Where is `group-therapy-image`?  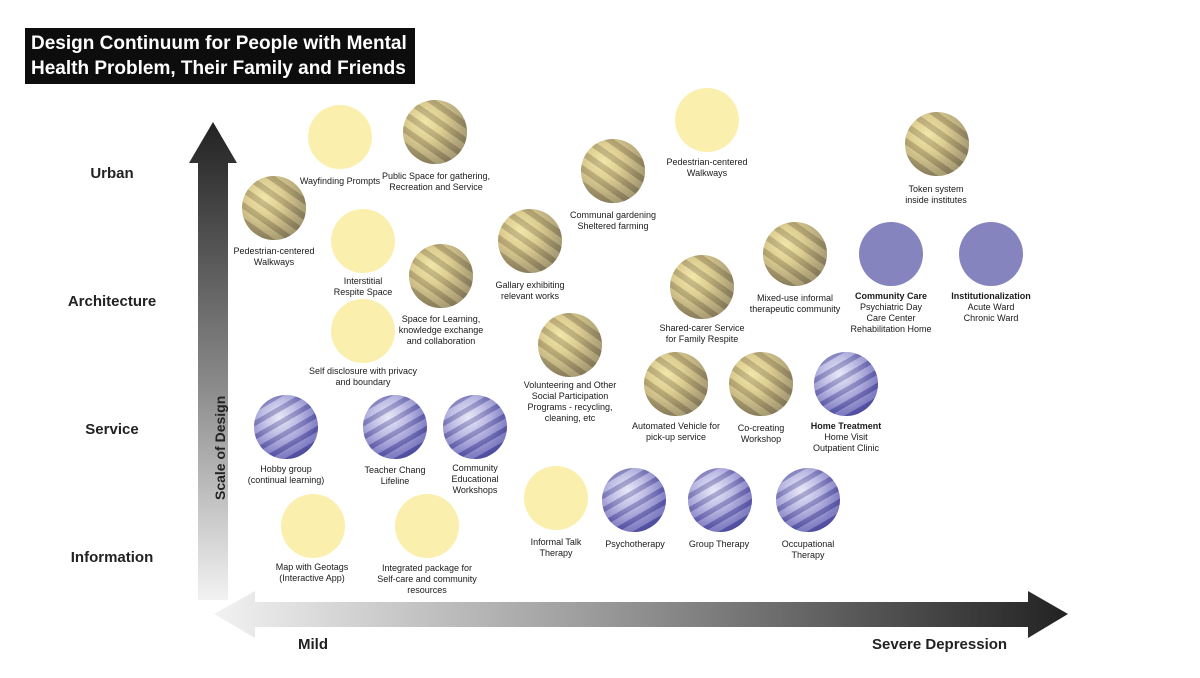
group-therapy-image is located at coordinates (720, 500).